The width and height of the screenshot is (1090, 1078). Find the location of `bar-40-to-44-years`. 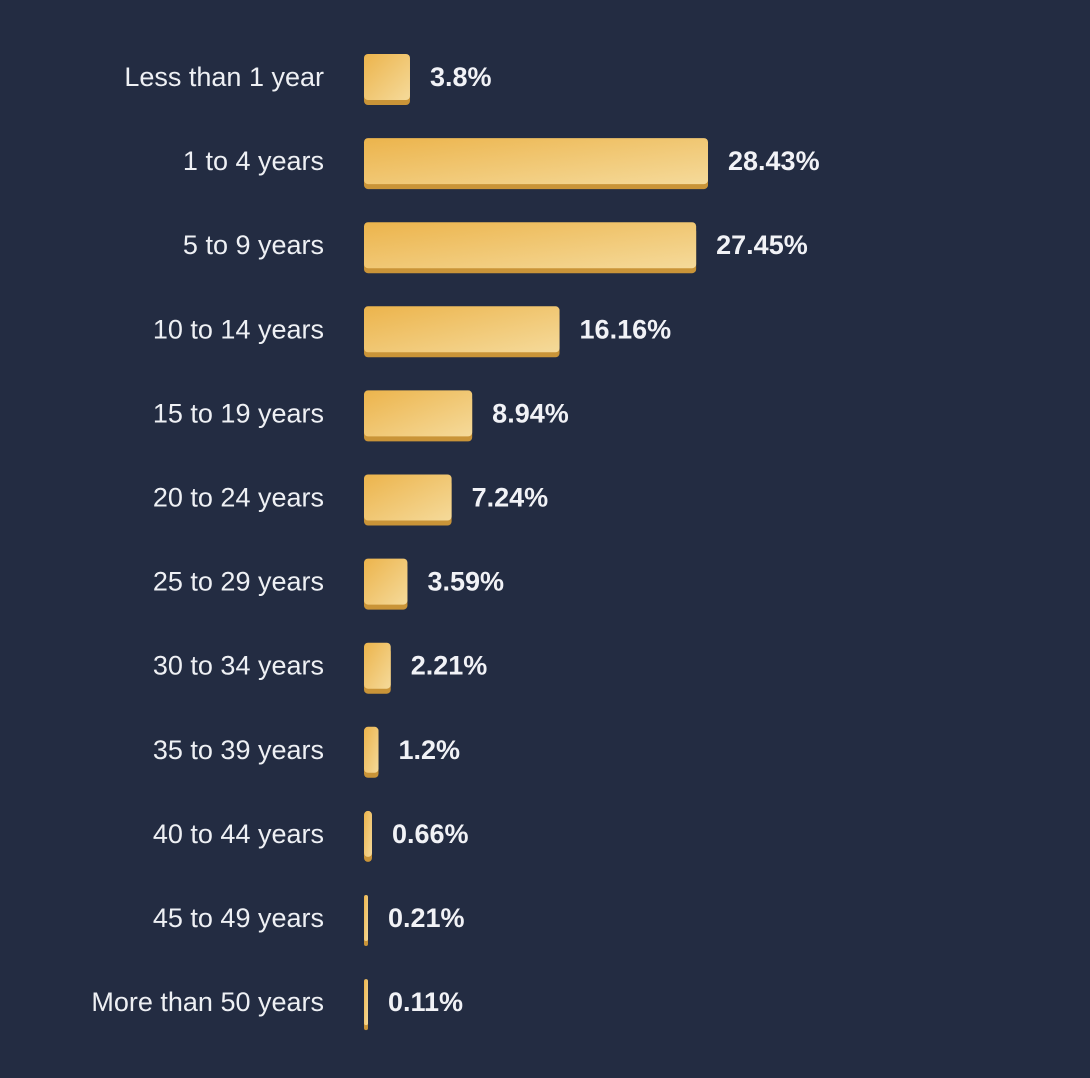

bar-40-to-44-years is located at coordinates (368, 833).